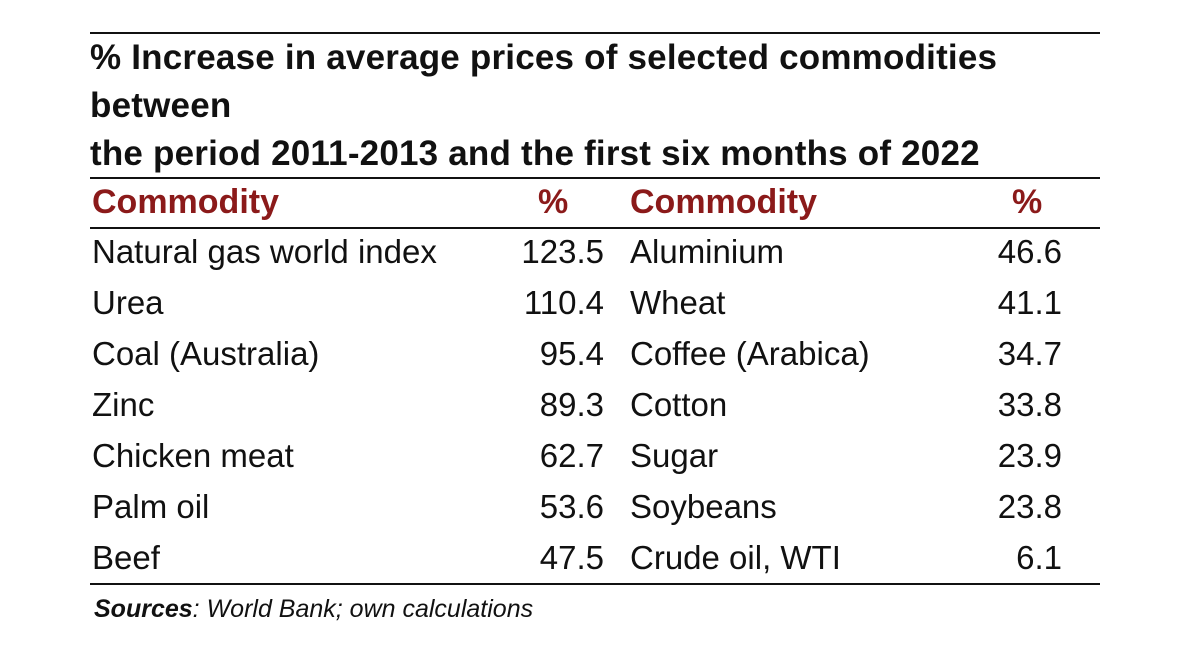 This screenshot has height=666, width=1200. I want to click on source-note: Sources: World Bank; own calculations, so click(313, 609).